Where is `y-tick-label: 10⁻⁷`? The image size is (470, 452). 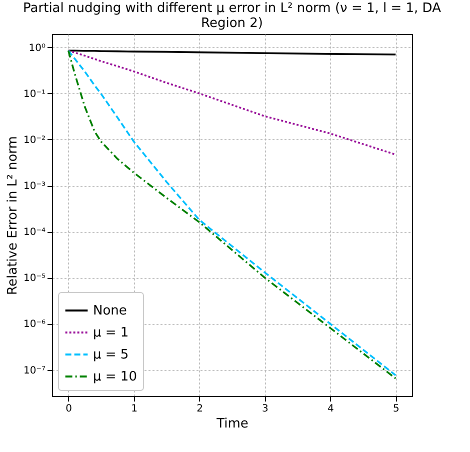 y-tick-label: 10⁻⁷ is located at coordinates (34, 370).